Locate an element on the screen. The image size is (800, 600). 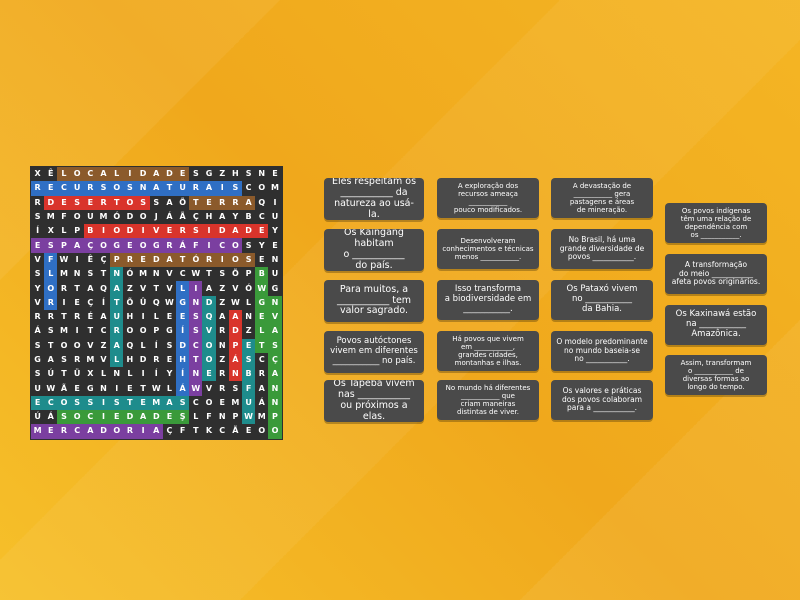
grid-cell: Û is located at coordinates (143, 302).